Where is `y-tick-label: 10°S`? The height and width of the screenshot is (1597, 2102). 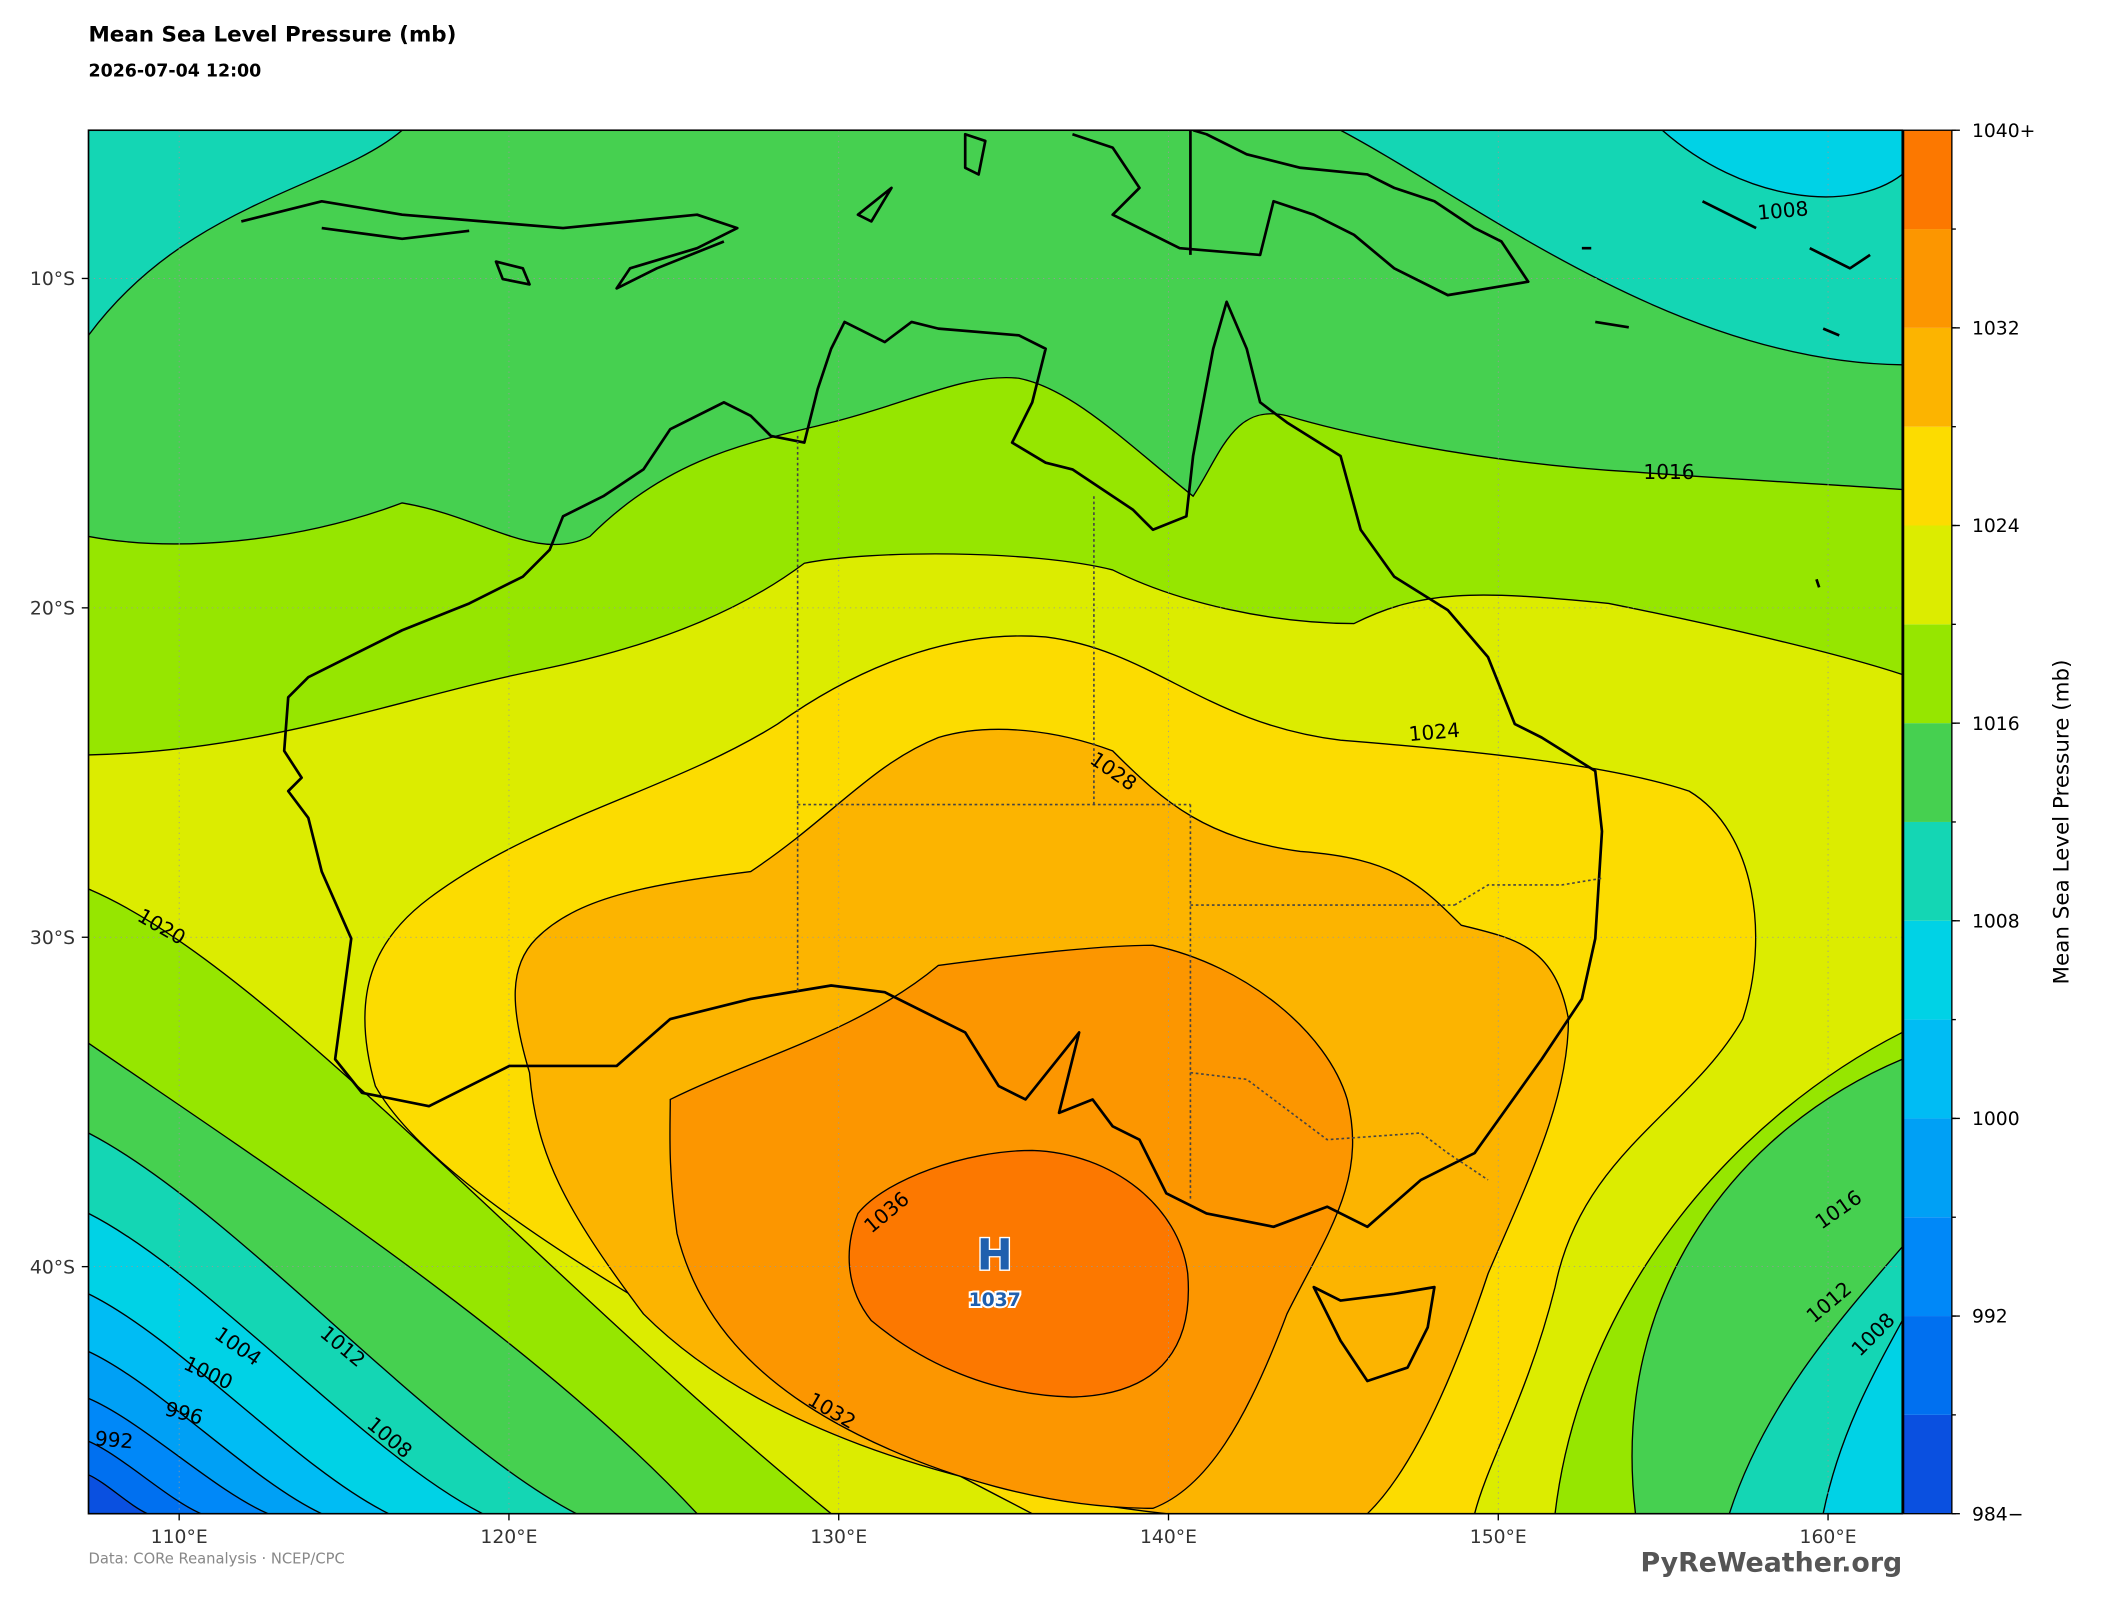 y-tick-label: 10°S is located at coordinates (52, 279).